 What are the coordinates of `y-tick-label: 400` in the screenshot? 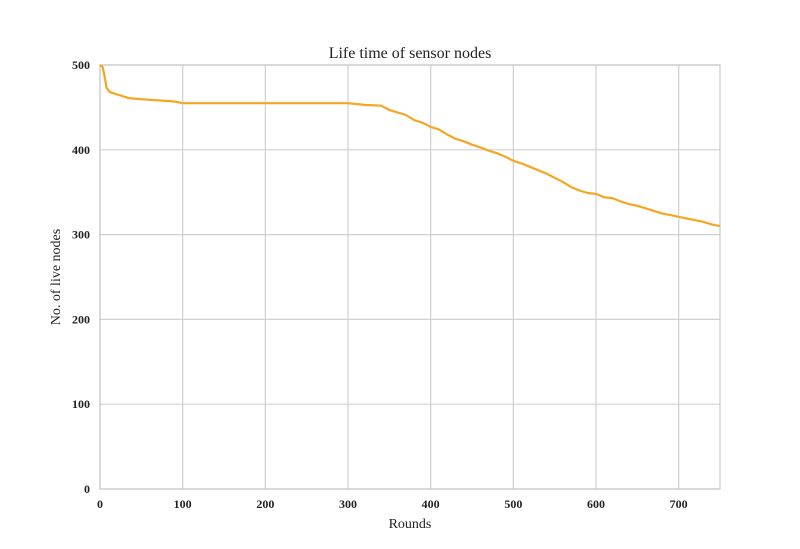 It's located at (81, 150).